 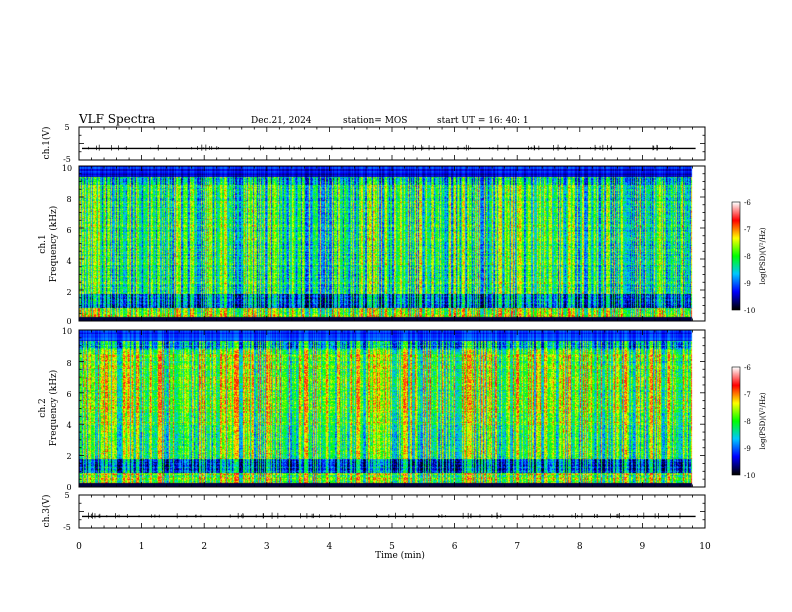 What do you see at coordinates (747, 203) in the screenshot?
I see `ch1-cbar-tick: -6` at bounding box center [747, 203].